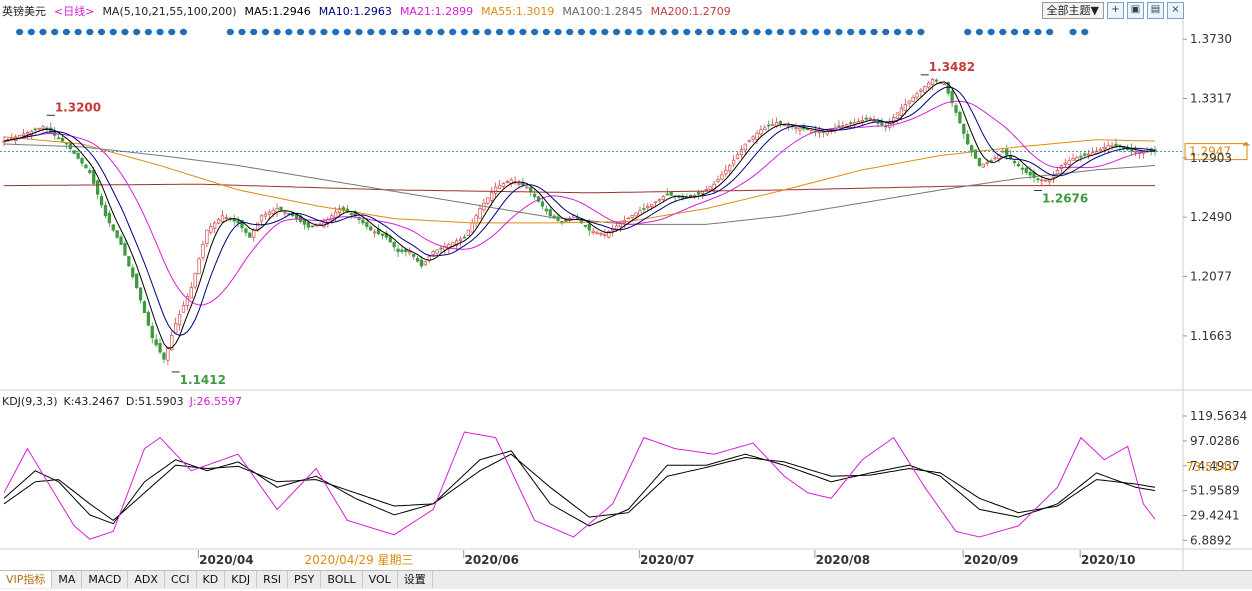 This screenshot has height=591, width=1252. Describe the element at coordinates (273, 579) in the screenshot. I see `tab-rsi: RSI` at that location.